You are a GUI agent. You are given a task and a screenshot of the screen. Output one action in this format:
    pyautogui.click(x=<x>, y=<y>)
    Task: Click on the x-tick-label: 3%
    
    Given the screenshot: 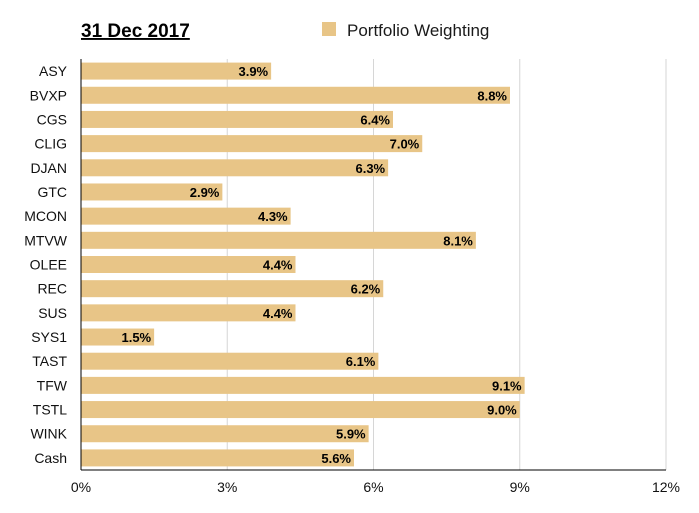 What is the action you would take?
    pyautogui.click(x=227, y=487)
    